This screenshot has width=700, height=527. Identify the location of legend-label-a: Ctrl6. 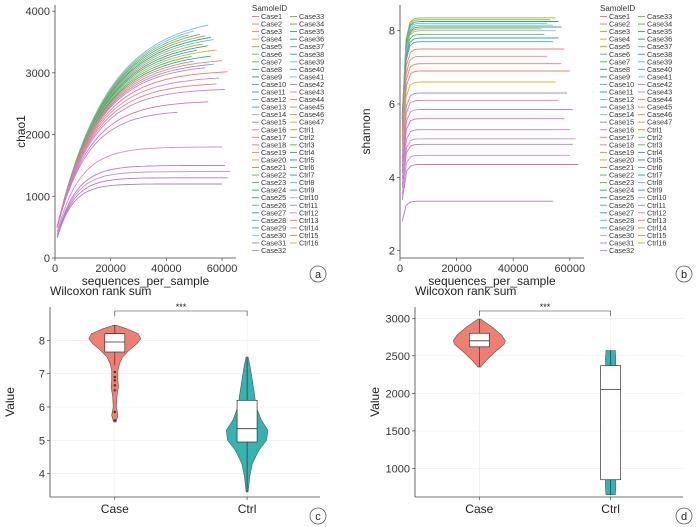
(306, 167).